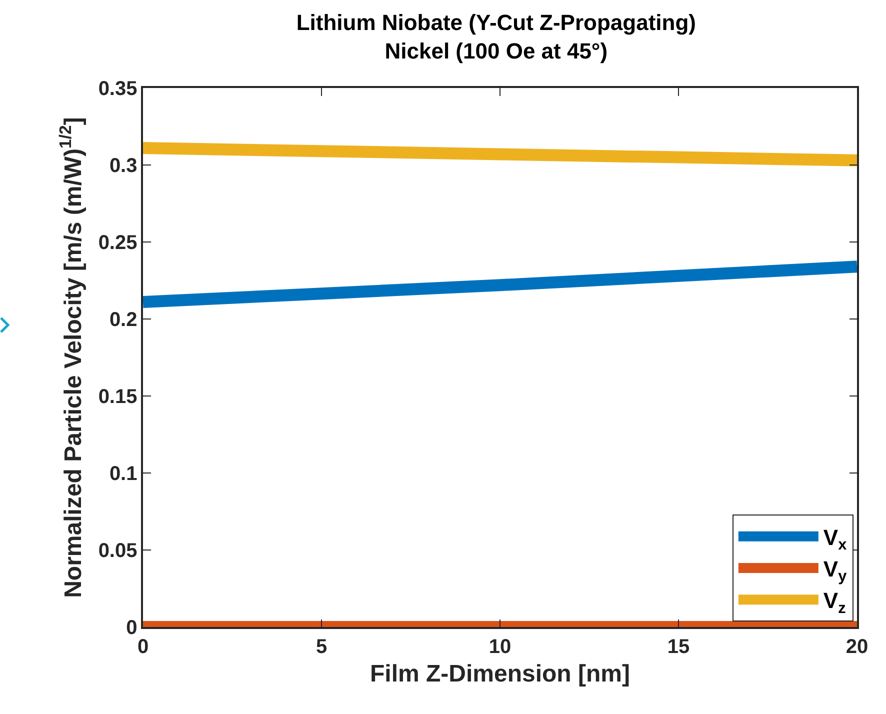 Image resolution: width=886 pixels, height=714 pixels. Describe the element at coordinates (118, 551) in the screenshot. I see `y-tick-label: 0.05` at that location.